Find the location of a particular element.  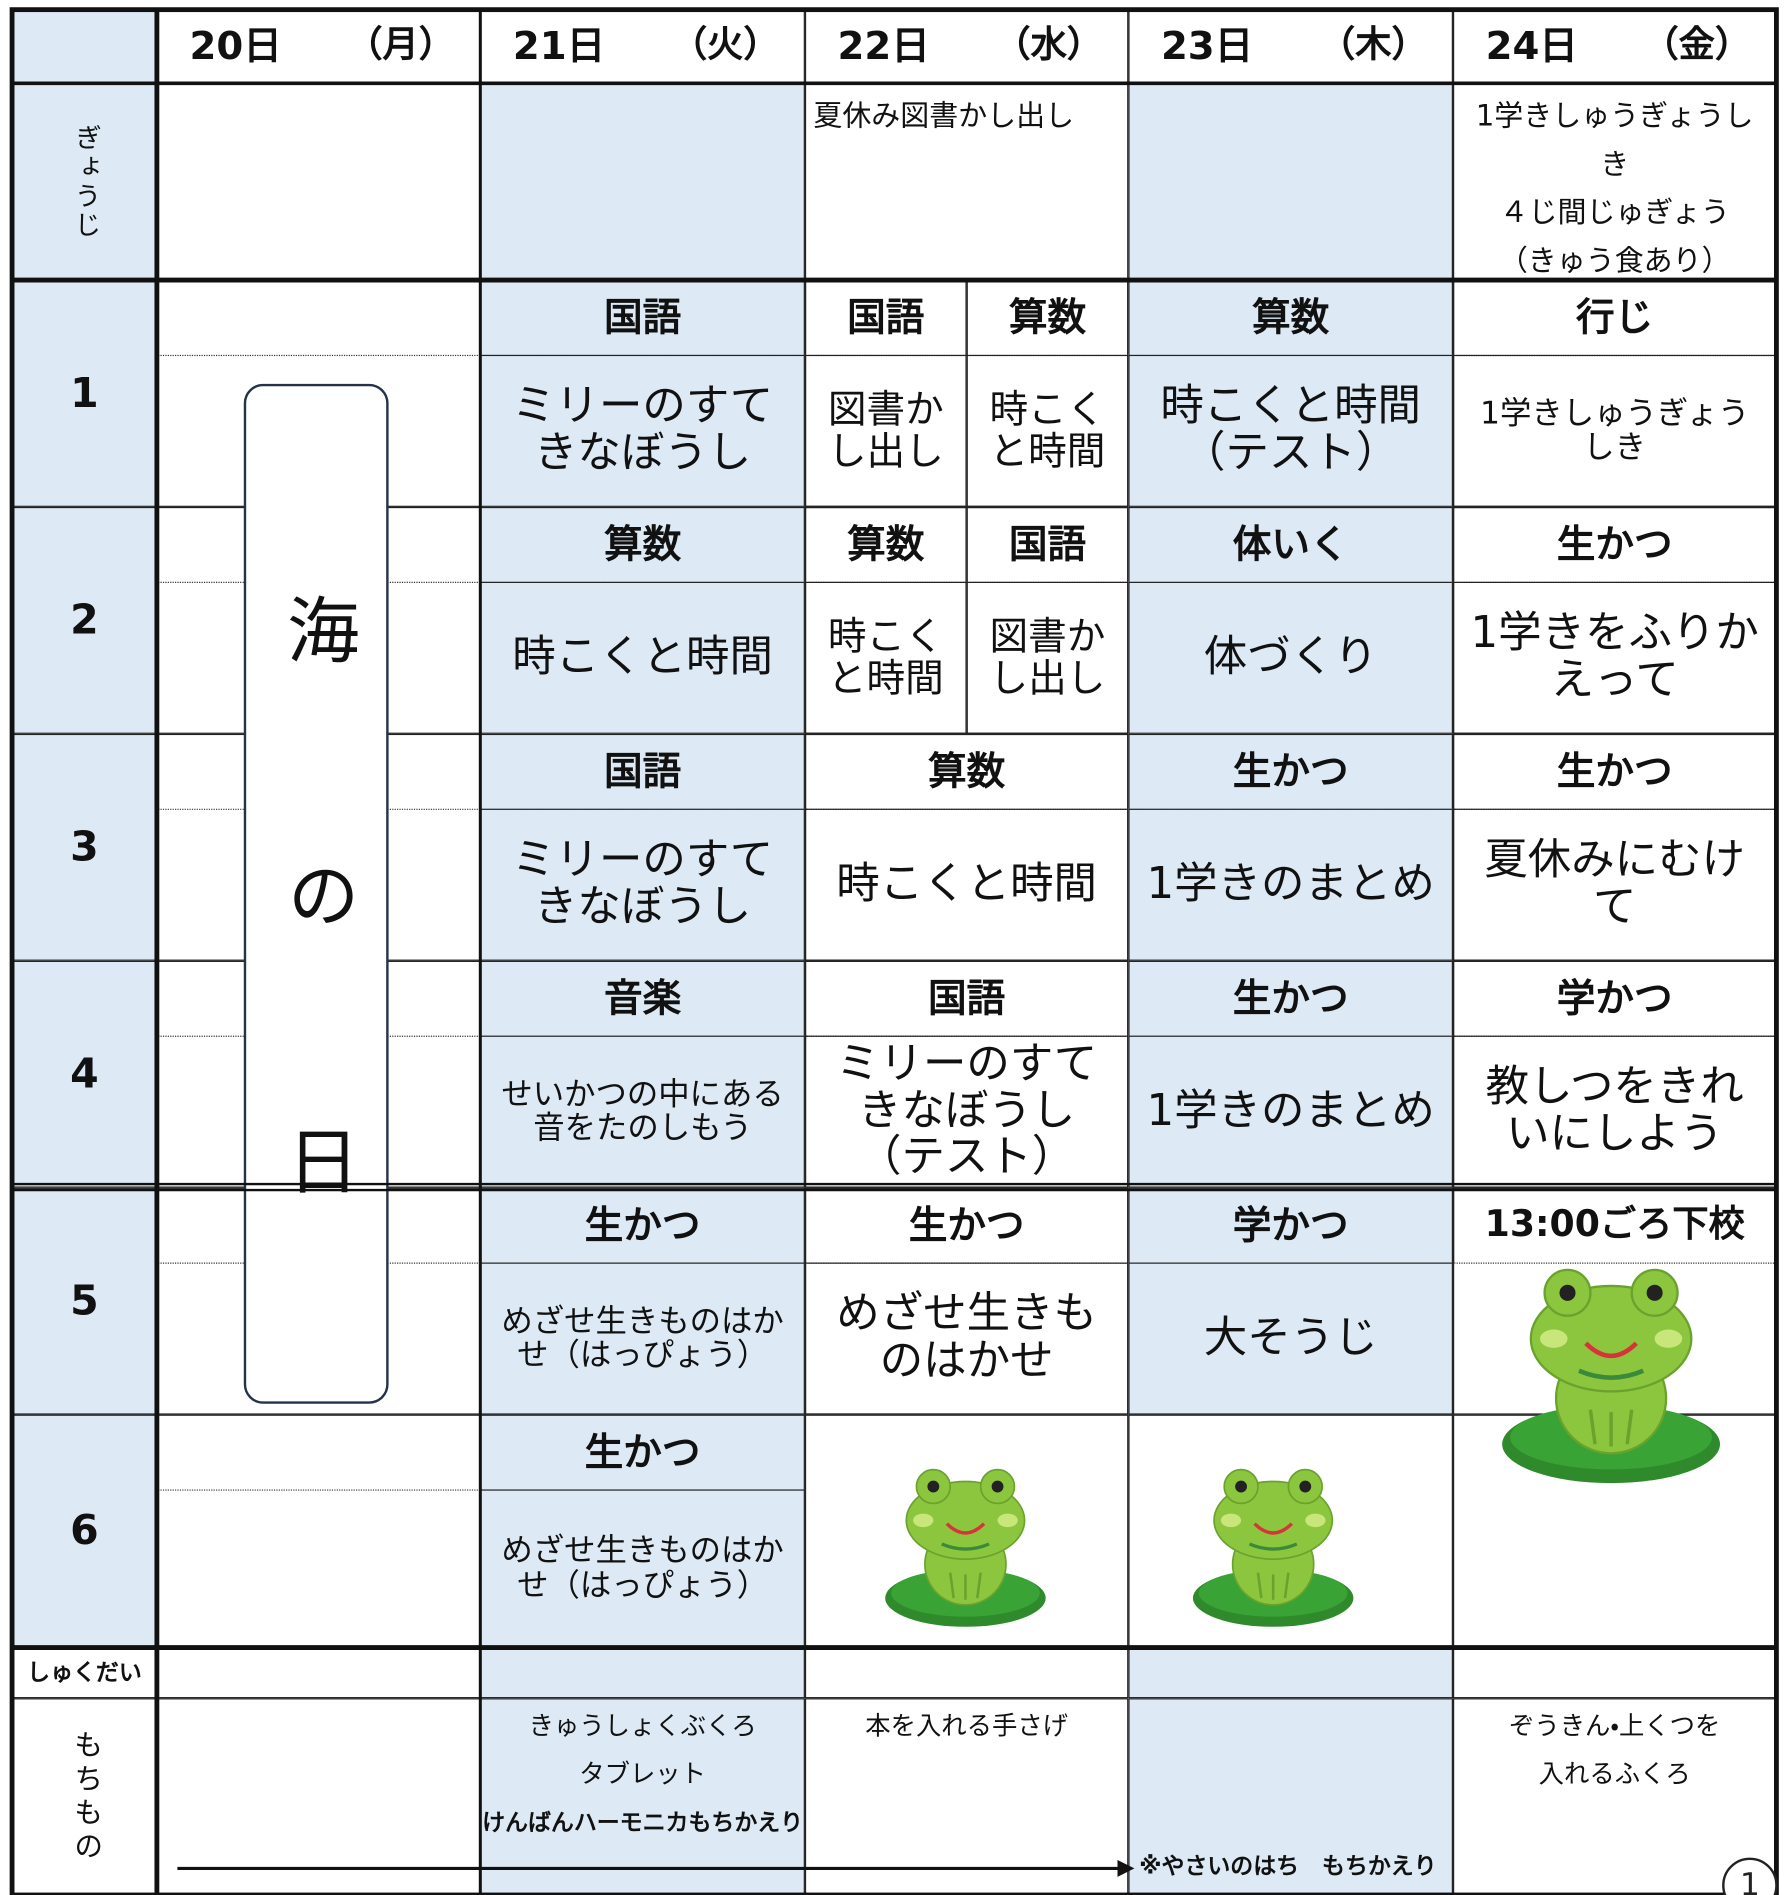

topic-cell: 1学きしゅうぎょうしき is located at coordinates (1614, 430).